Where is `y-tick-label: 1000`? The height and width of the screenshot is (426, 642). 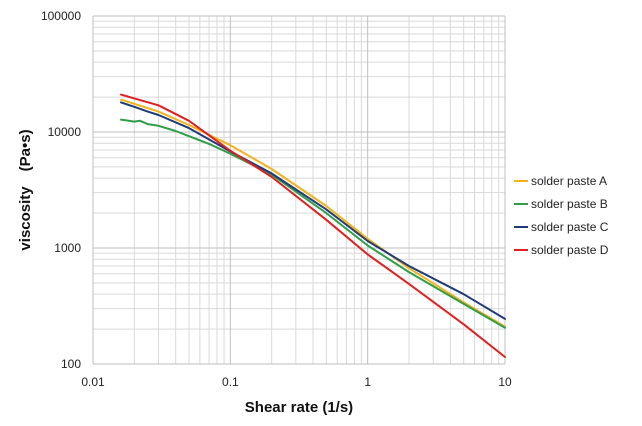
y-tick-label: 1000 is located at coordinates (67, 248).